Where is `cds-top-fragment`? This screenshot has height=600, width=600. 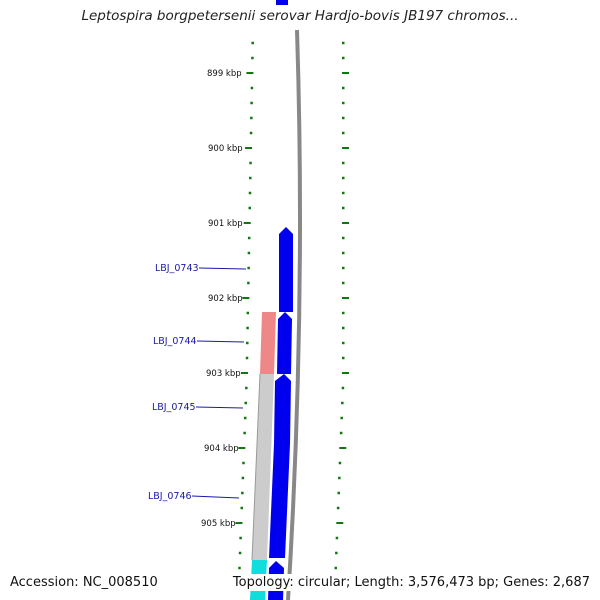 cds-top-fragment is located at coordinates (282, 2).